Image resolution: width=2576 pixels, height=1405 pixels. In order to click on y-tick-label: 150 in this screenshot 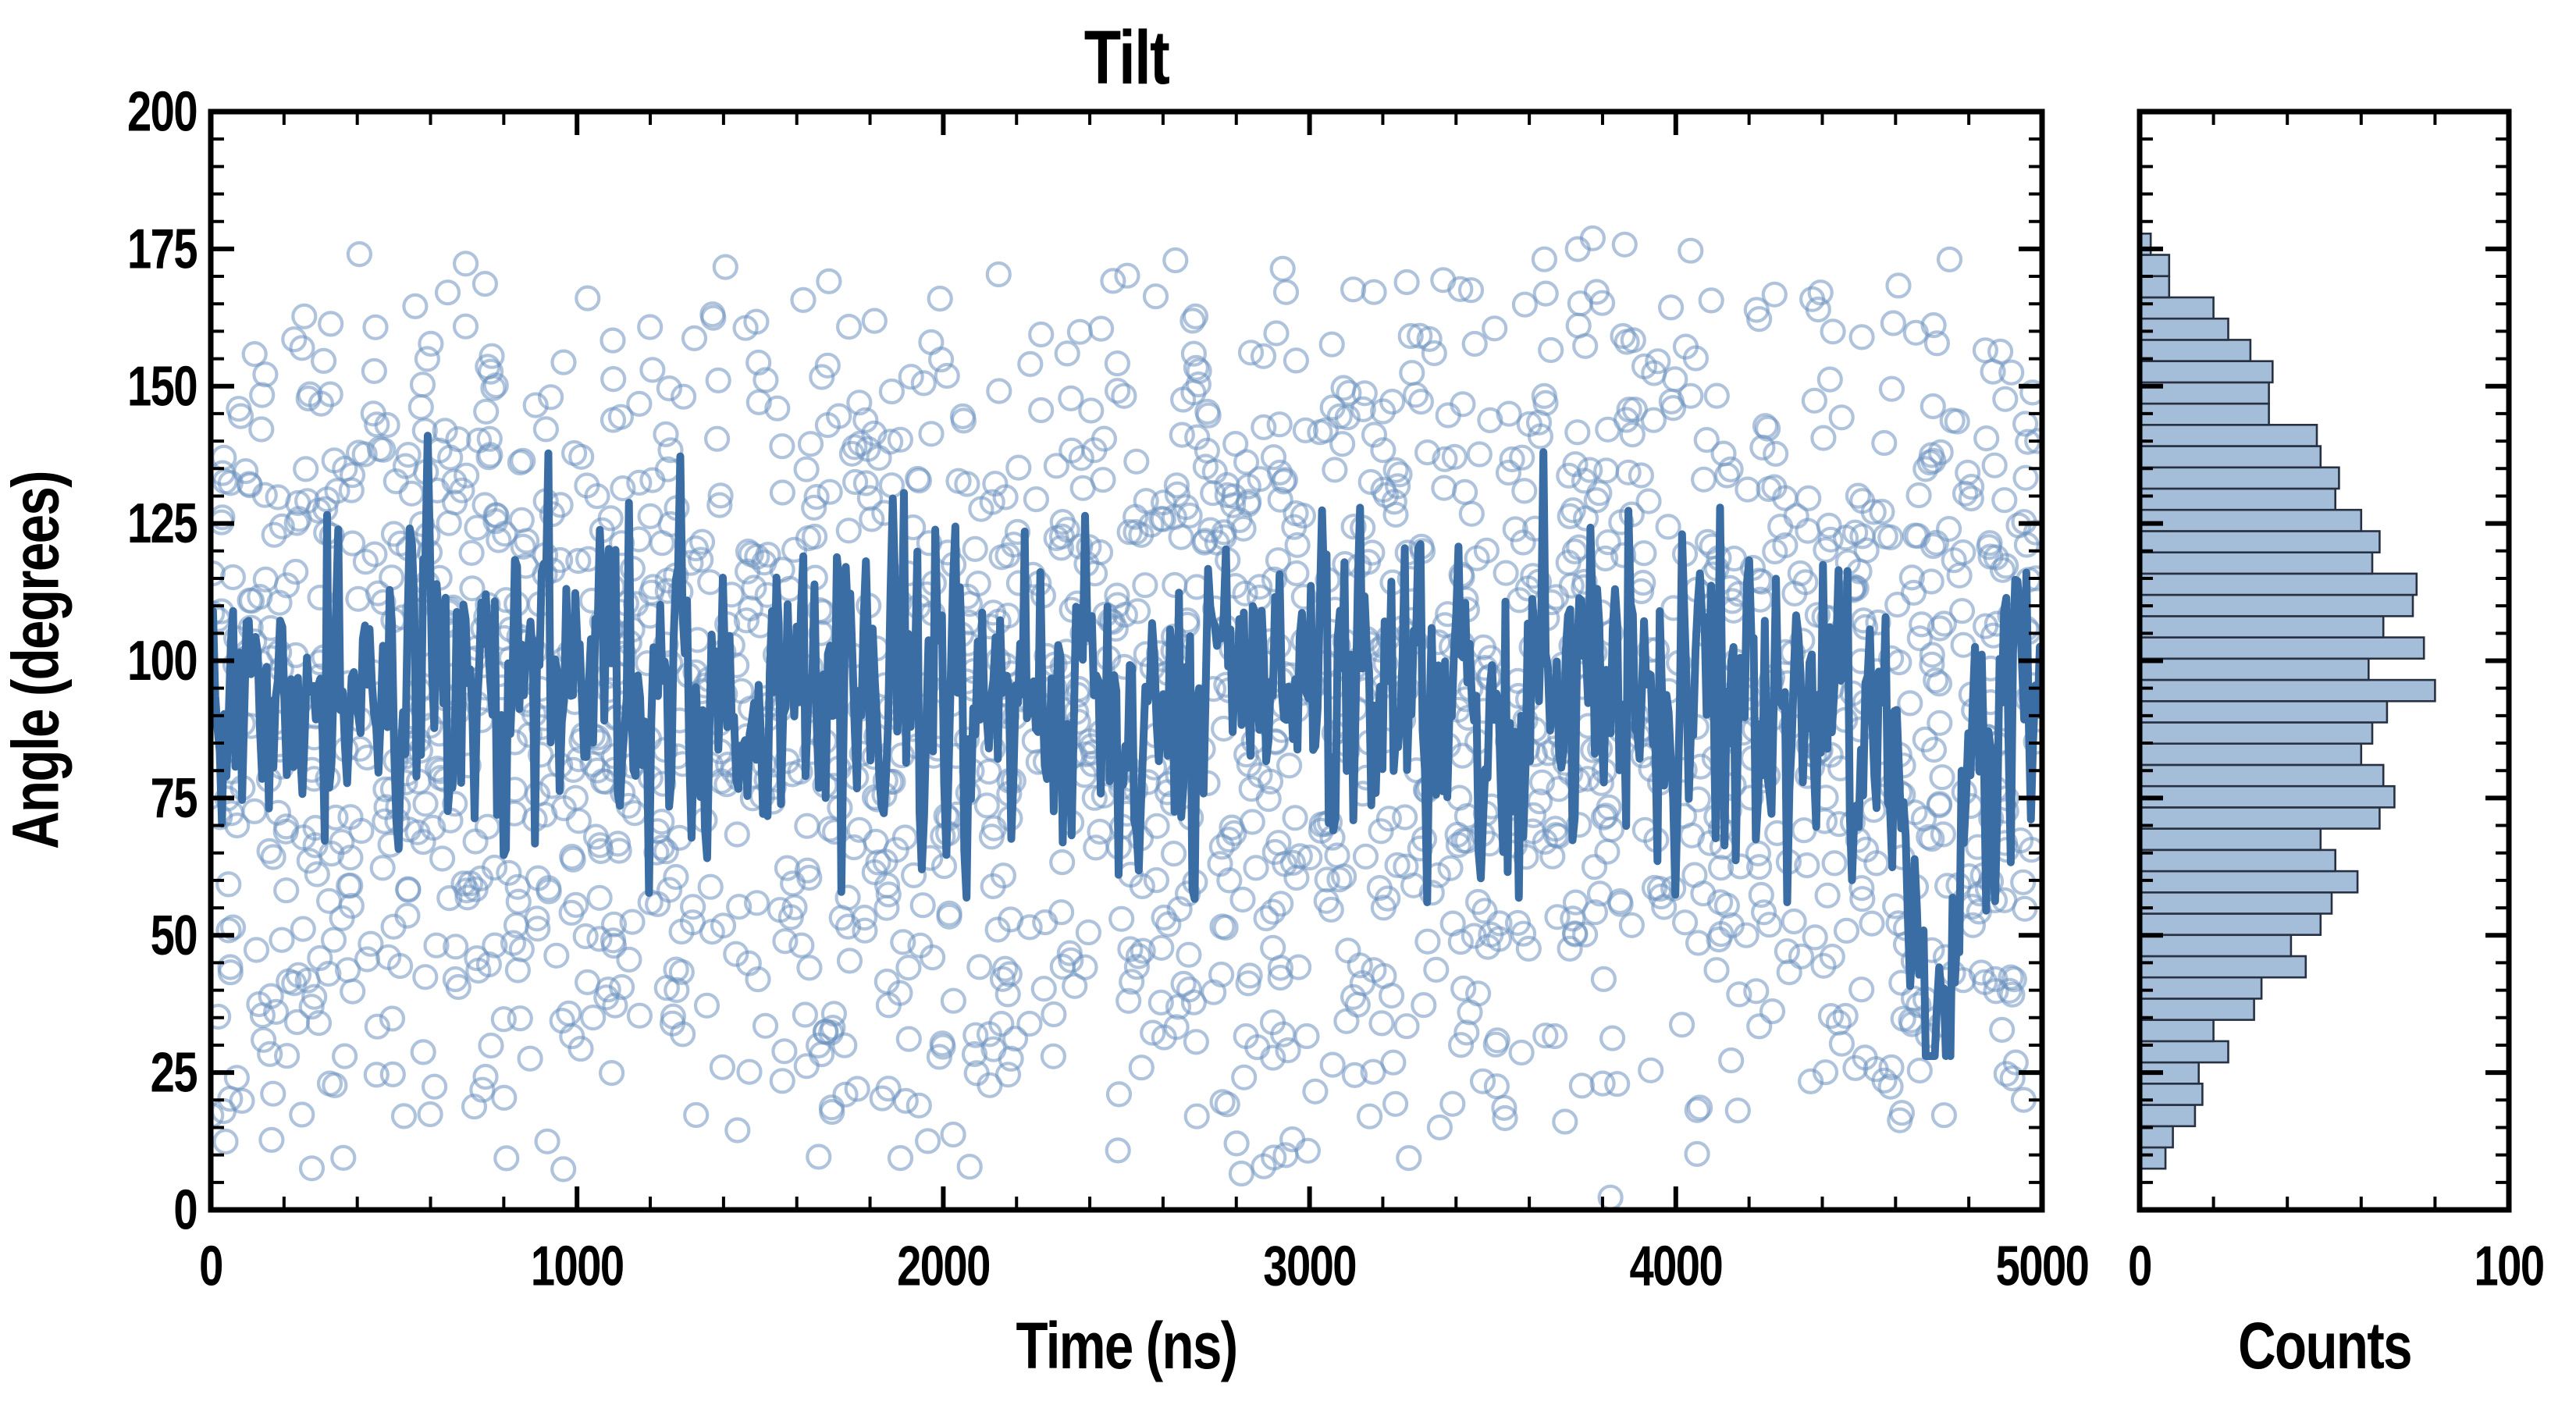, I will do `click(162, 387)`.